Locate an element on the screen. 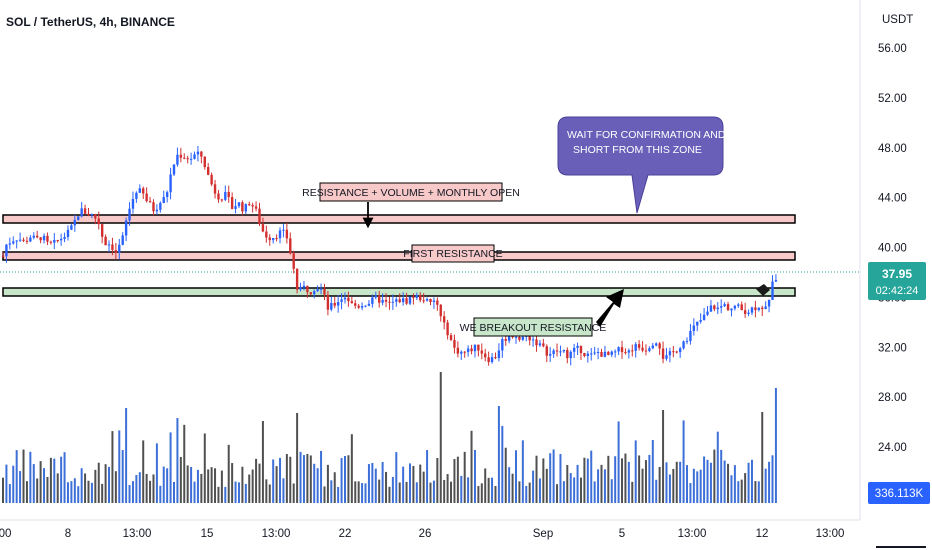  price-tick-label: 28.00 is located at coordinates (892, 398).